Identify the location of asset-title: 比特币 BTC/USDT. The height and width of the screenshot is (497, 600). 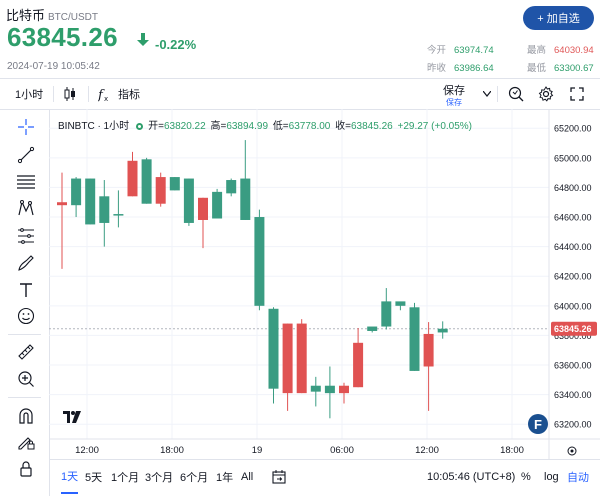
(52, 14).